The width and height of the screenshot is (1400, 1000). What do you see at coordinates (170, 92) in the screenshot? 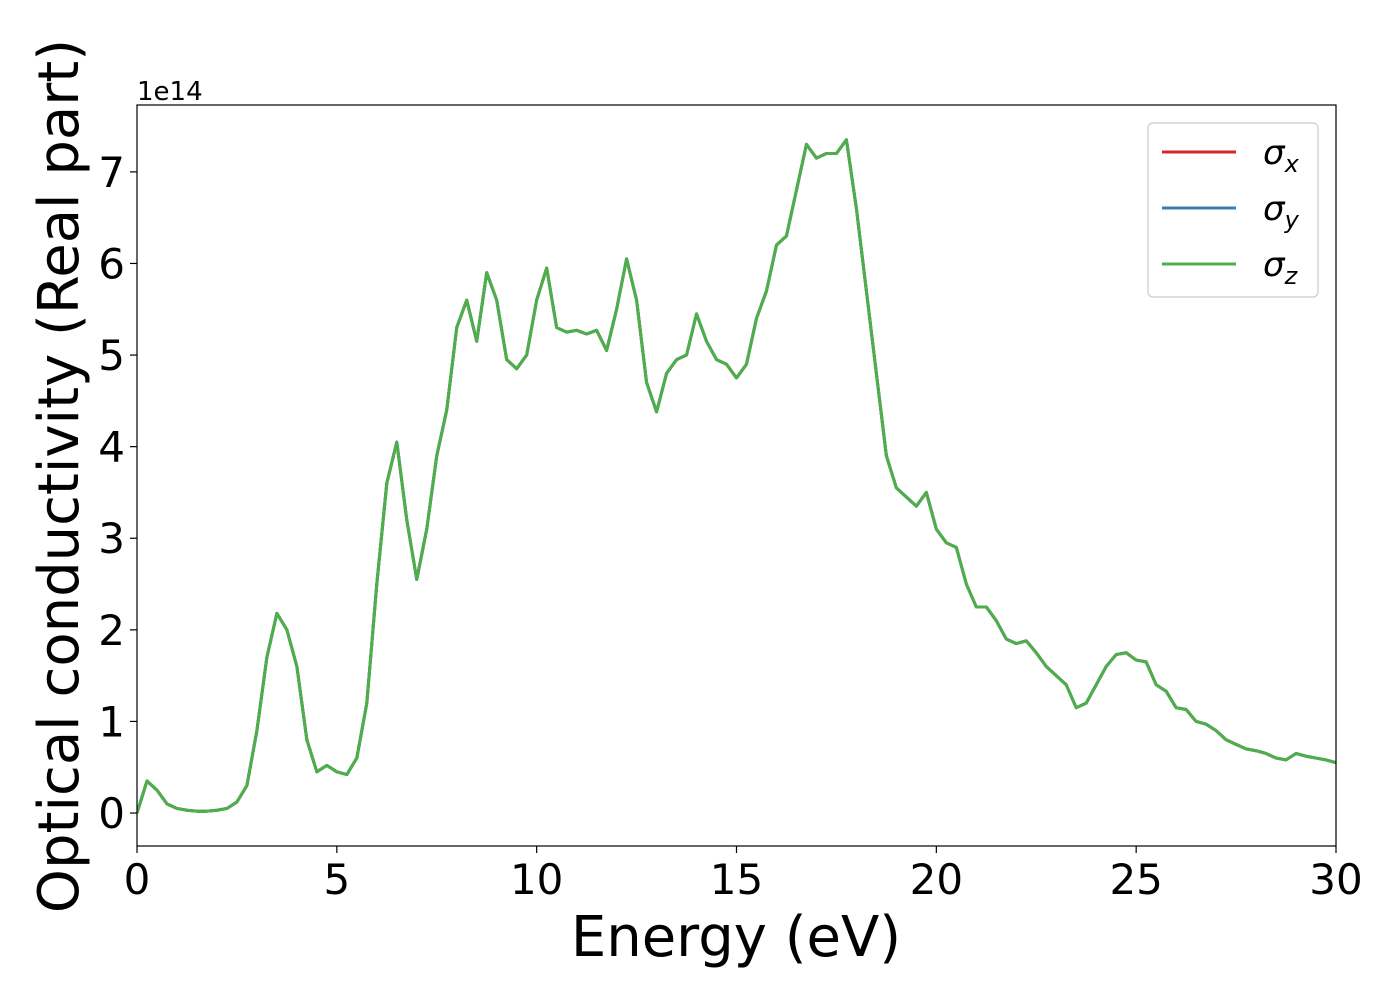
I see `y-offset-label: 1e14` at bounding box center [170, 92].